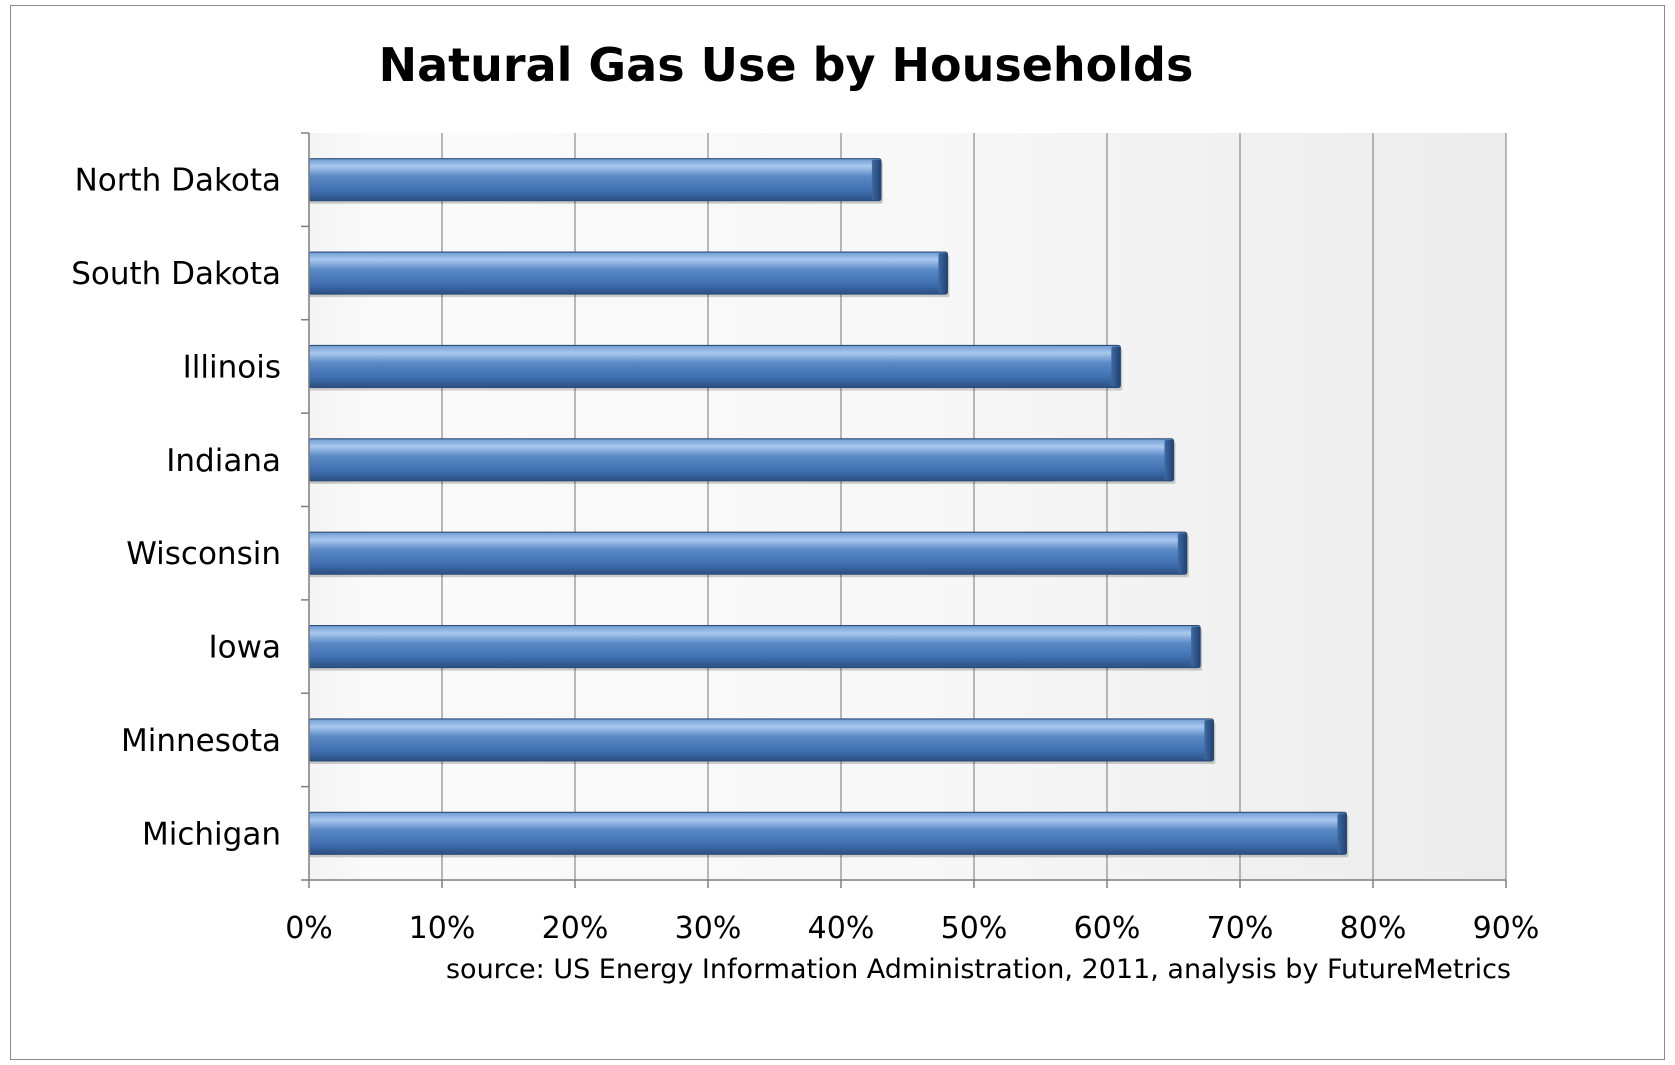 Image resolution: width=1675 pixels, height=1065 pixels. I want to click on x-tick-label: 40%, so click(841, 928).